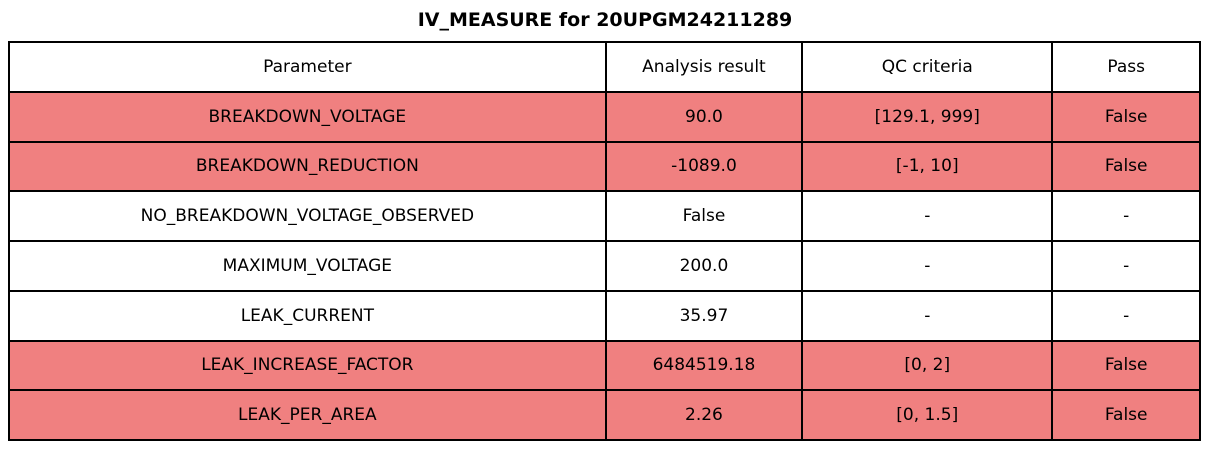 The height and width of the screenshot is (452, 1210). Describe the element at coordinates (605, 20) in the screenshot. I see `page-title: IV_MEASURE for 20UPGM24211289` at that location.